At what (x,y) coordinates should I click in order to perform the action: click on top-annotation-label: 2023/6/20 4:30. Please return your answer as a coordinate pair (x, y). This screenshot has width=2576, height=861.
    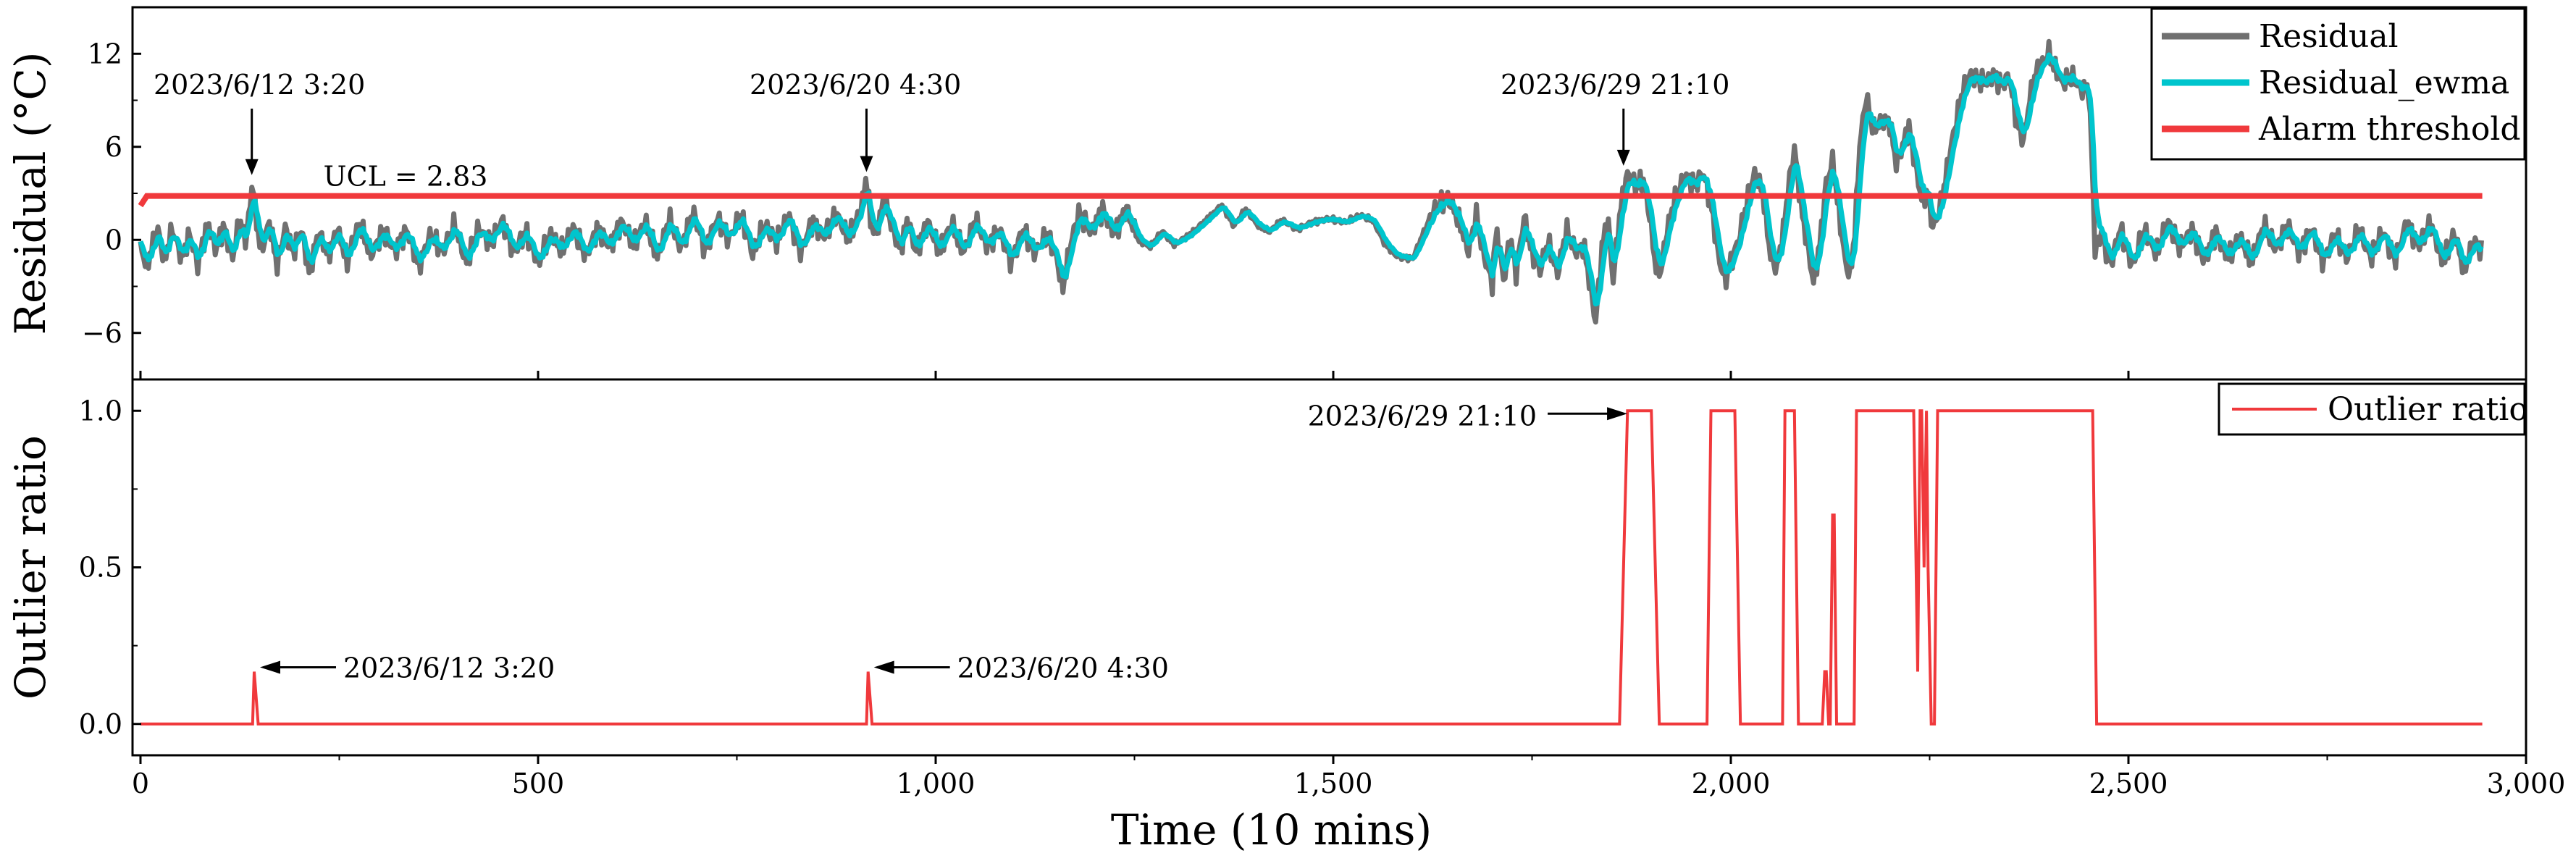
    Looking at the image, I should click on (855, 85).